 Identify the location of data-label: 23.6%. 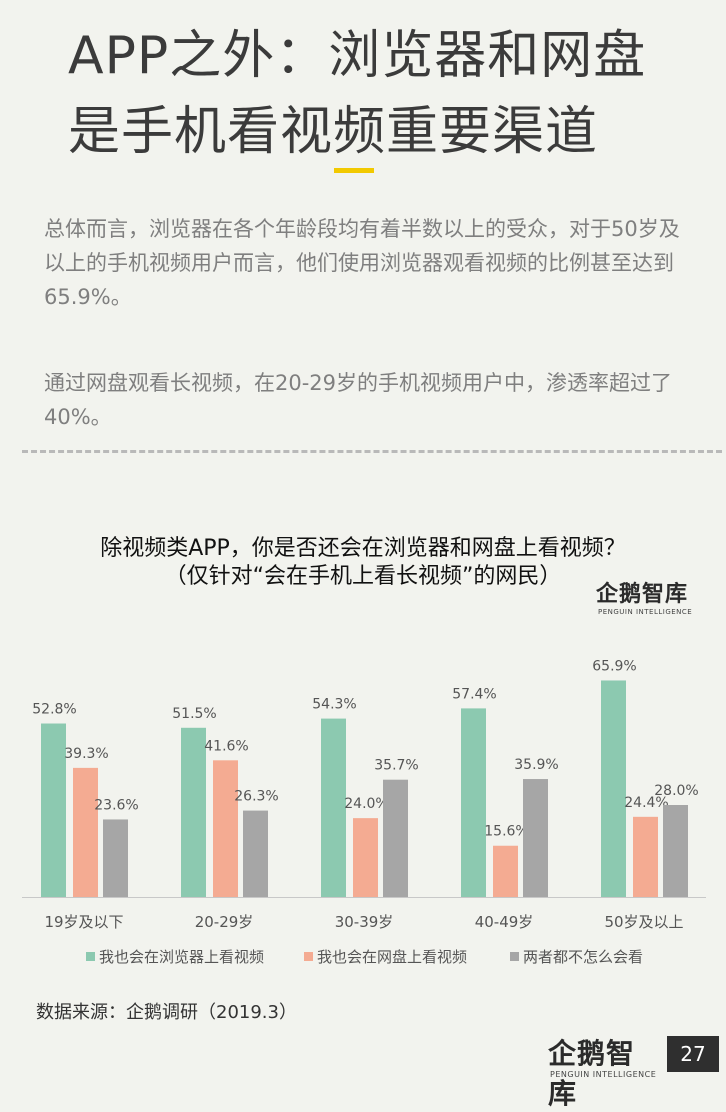
(116, 805).